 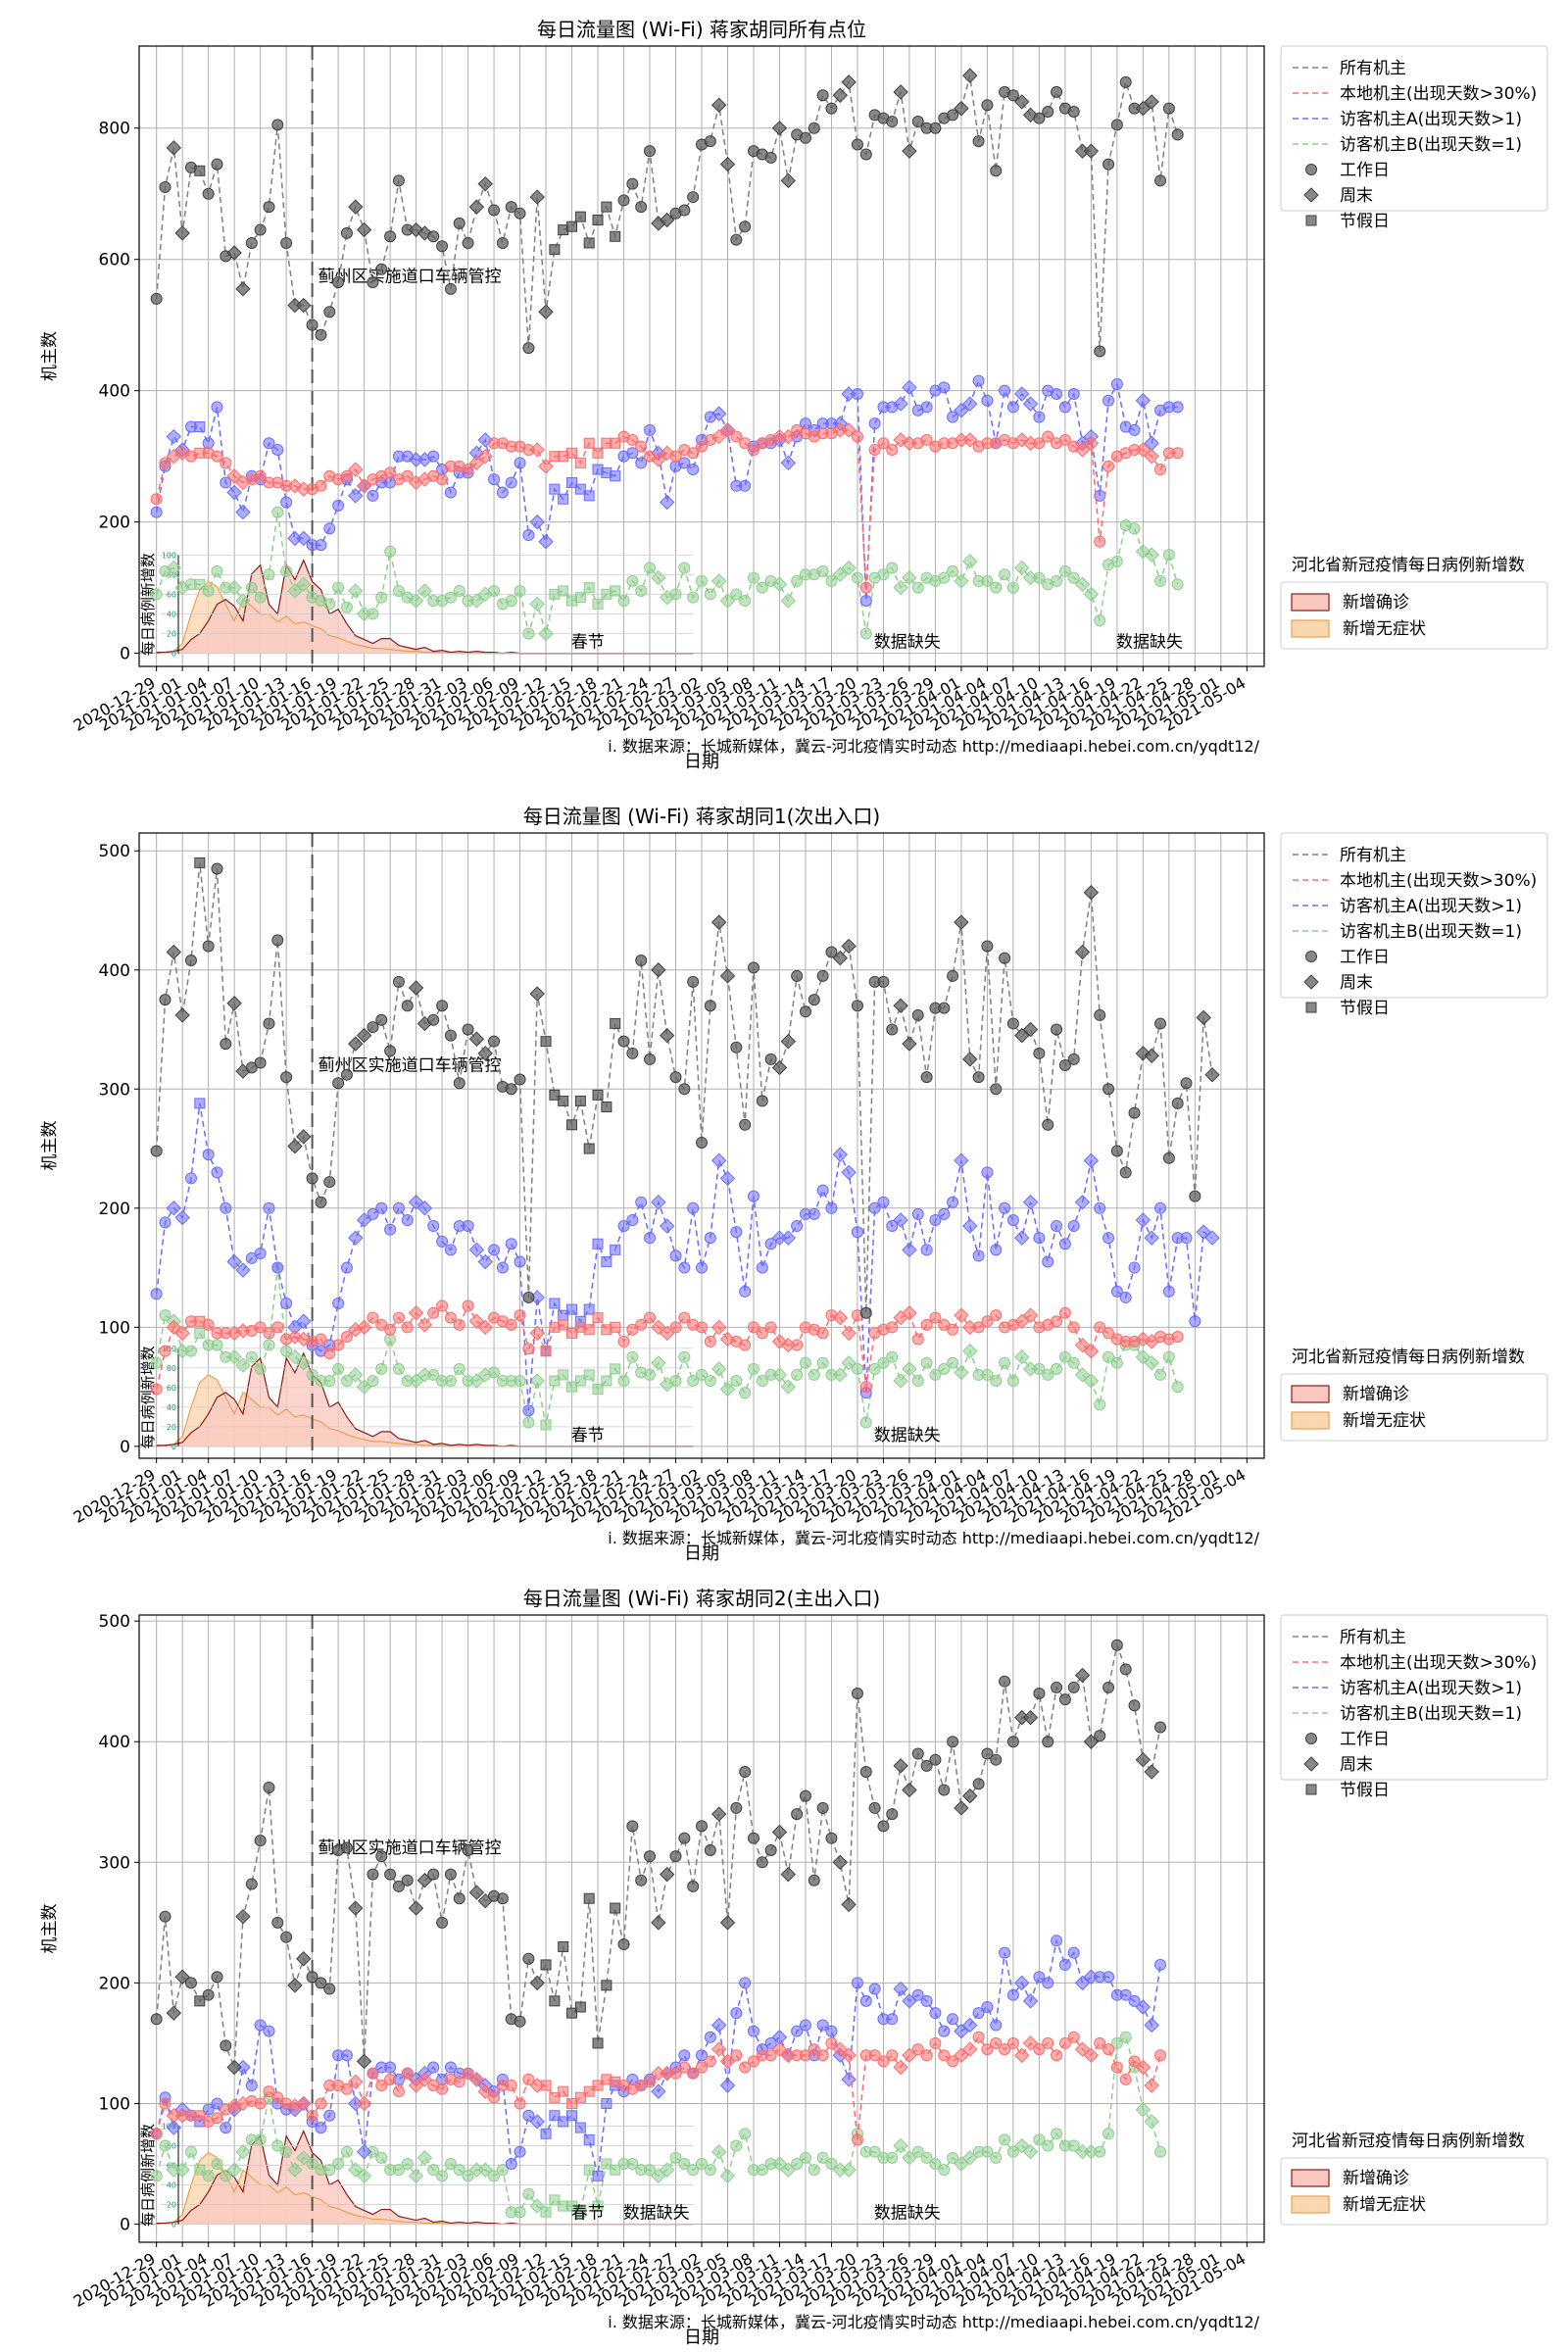 I want to click on y-axis-label: 机主数, so click(x=50, y=1146).